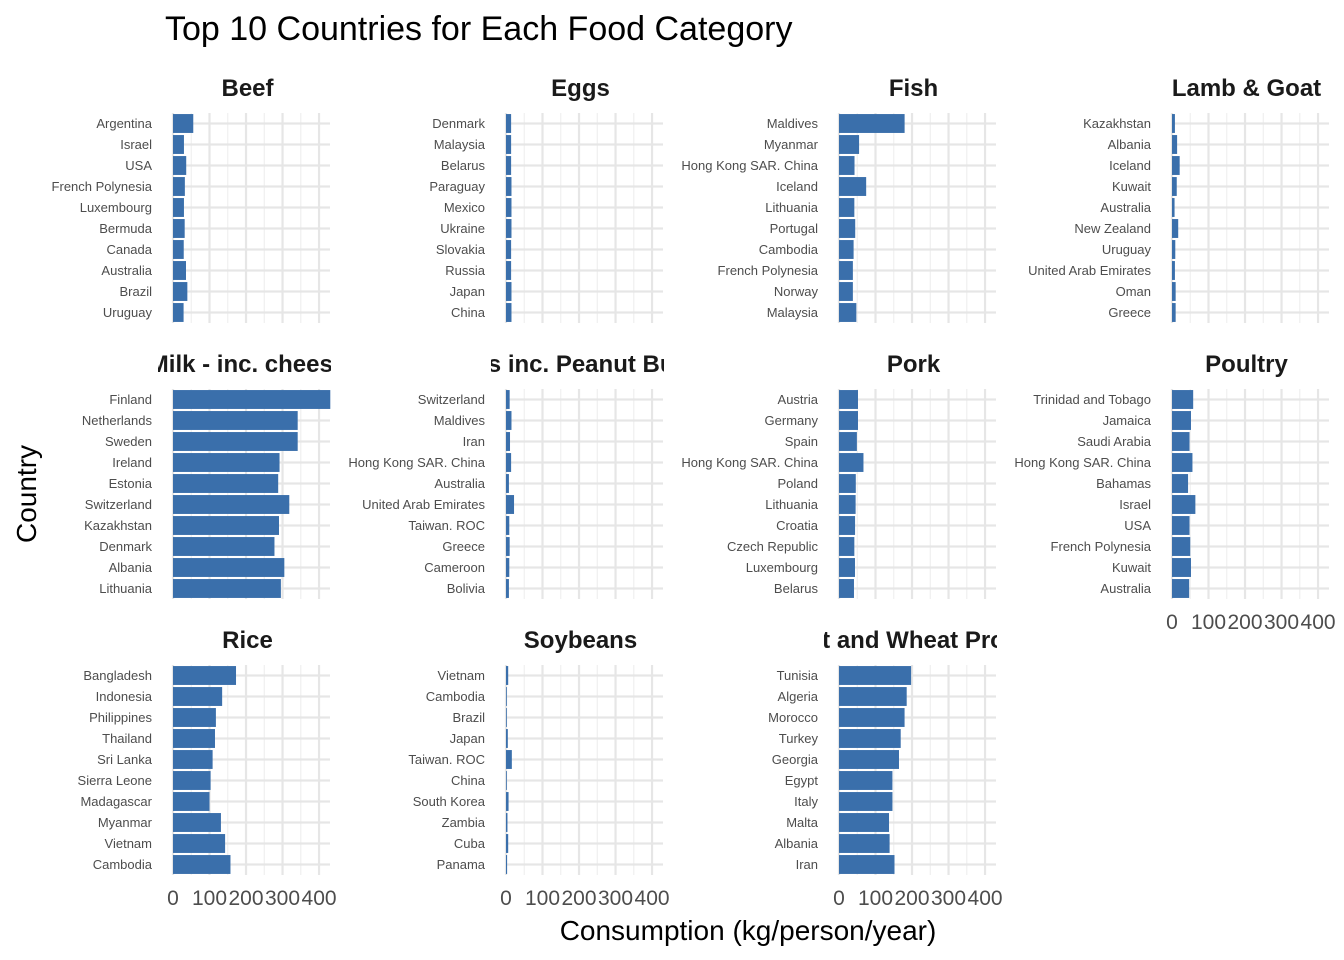 This screenshot has width=1344, height=960. What do you see at coordinates (782, 567) in the screenshot?
I see `category-label: Luxembourg` at bounding box center [782, 567].